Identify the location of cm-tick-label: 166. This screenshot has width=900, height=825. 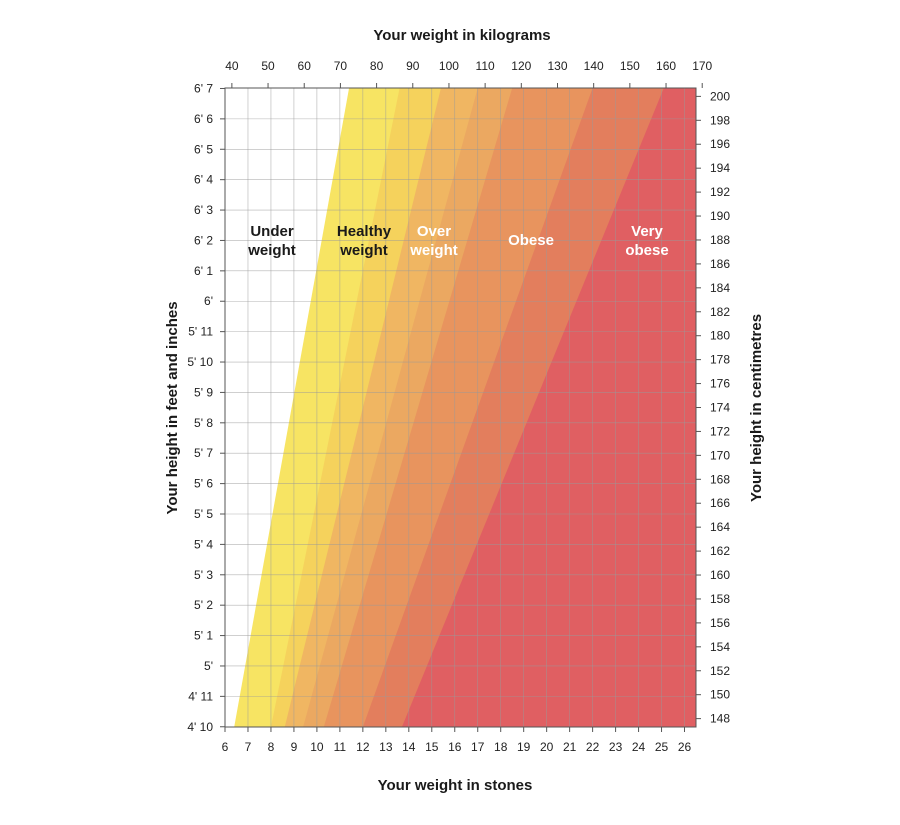
(720, 503).